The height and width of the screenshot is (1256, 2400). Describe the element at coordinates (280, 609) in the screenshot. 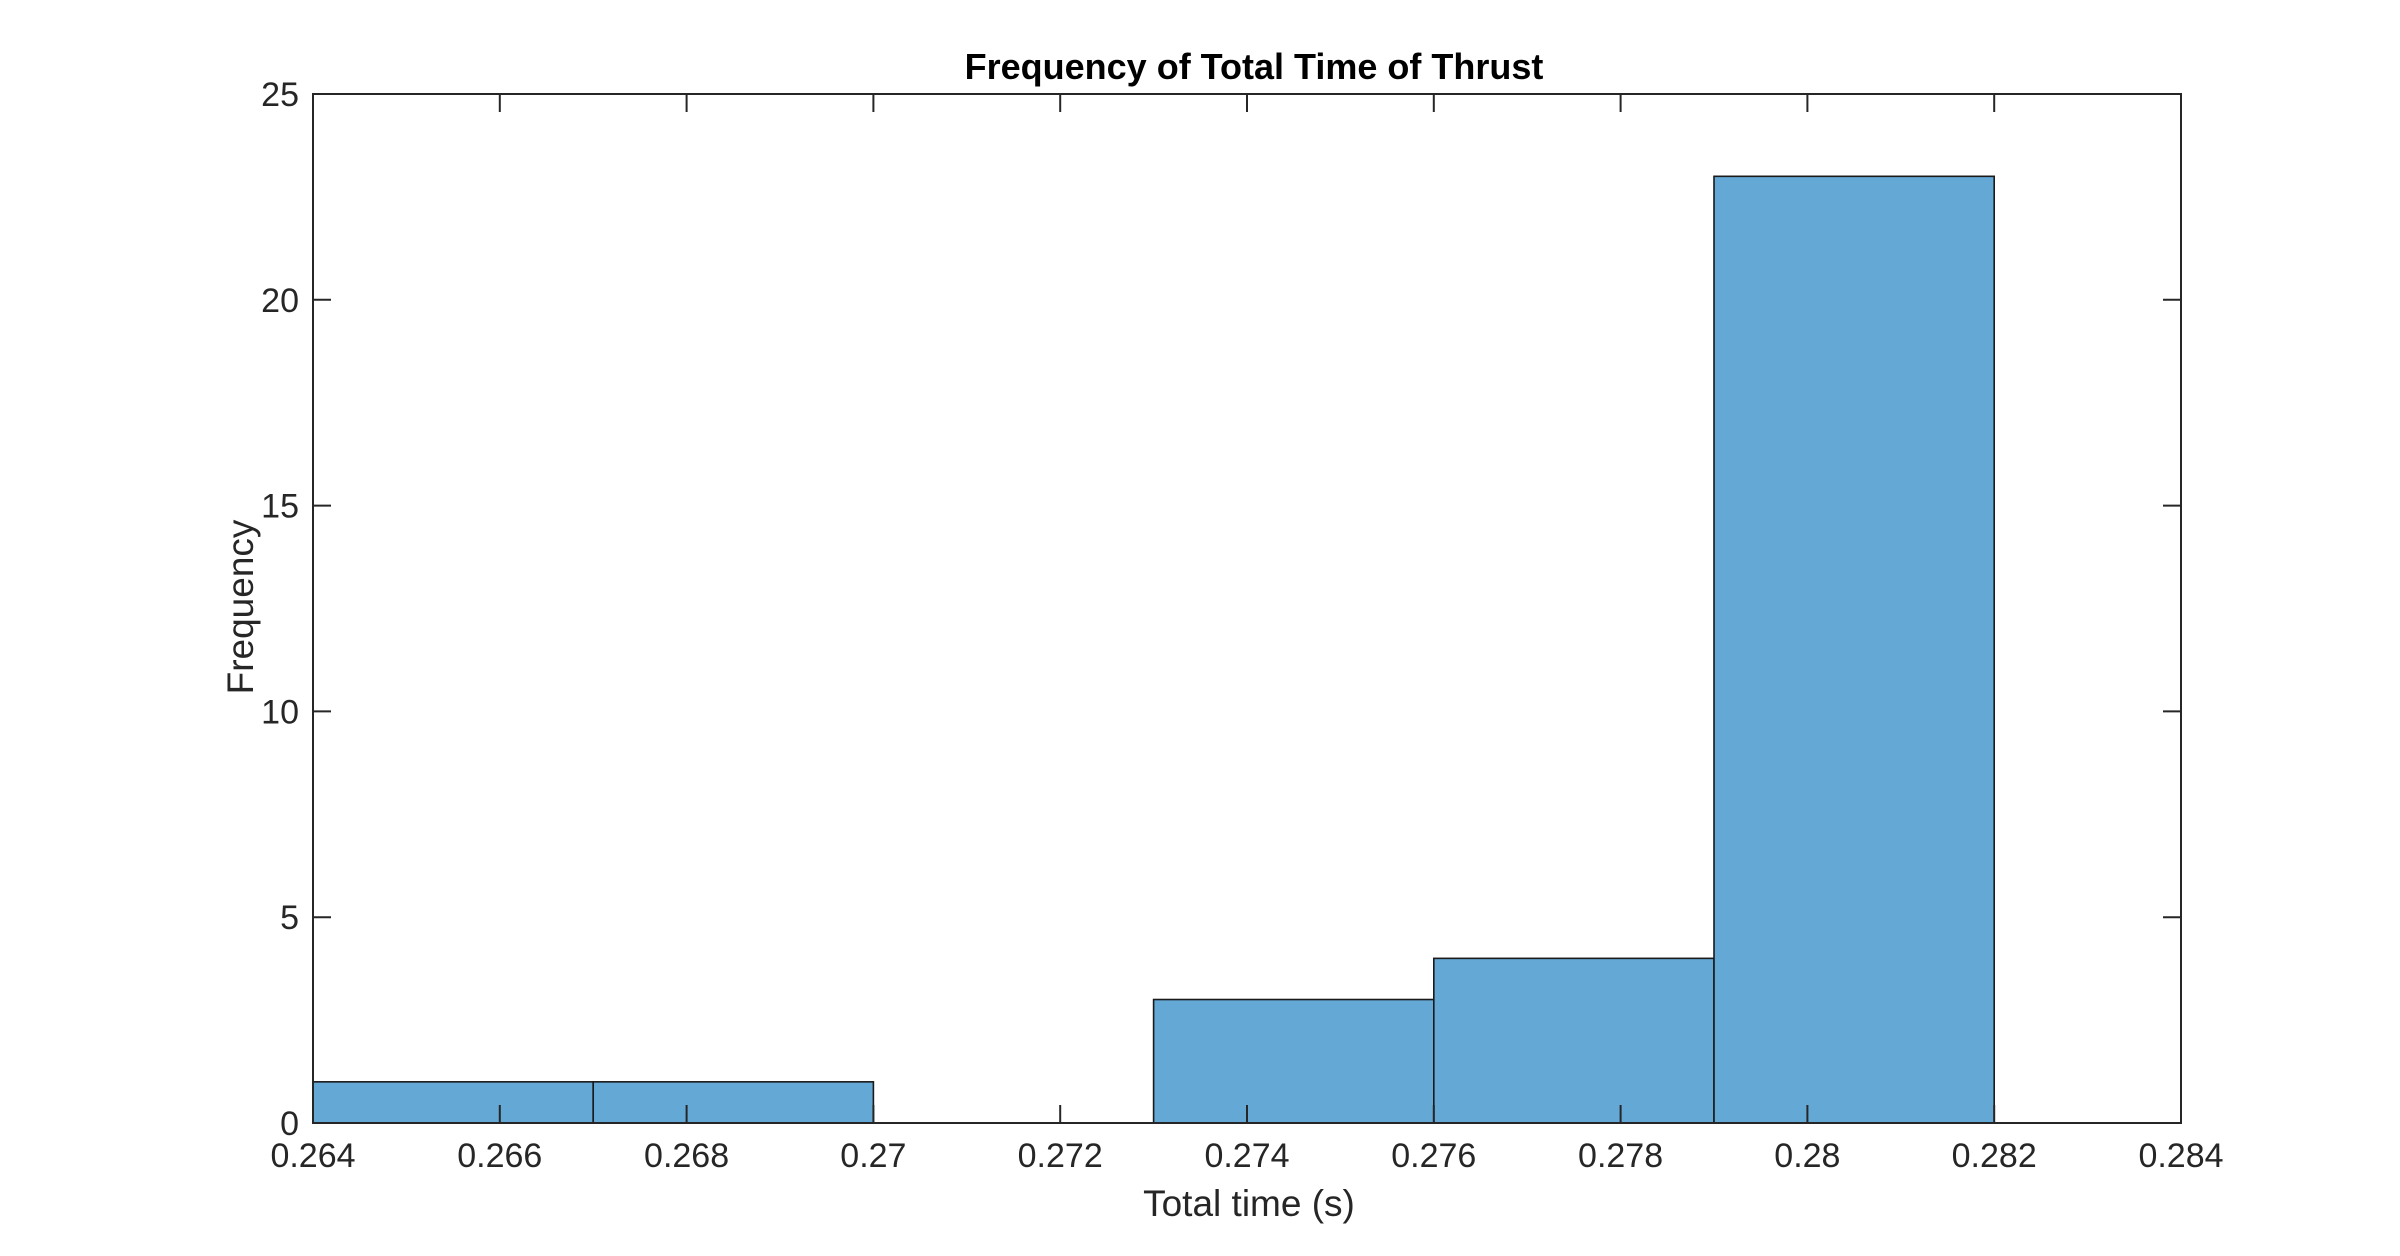

I see `y-tick-labels: 0 5 10 15 20 25` at that location.